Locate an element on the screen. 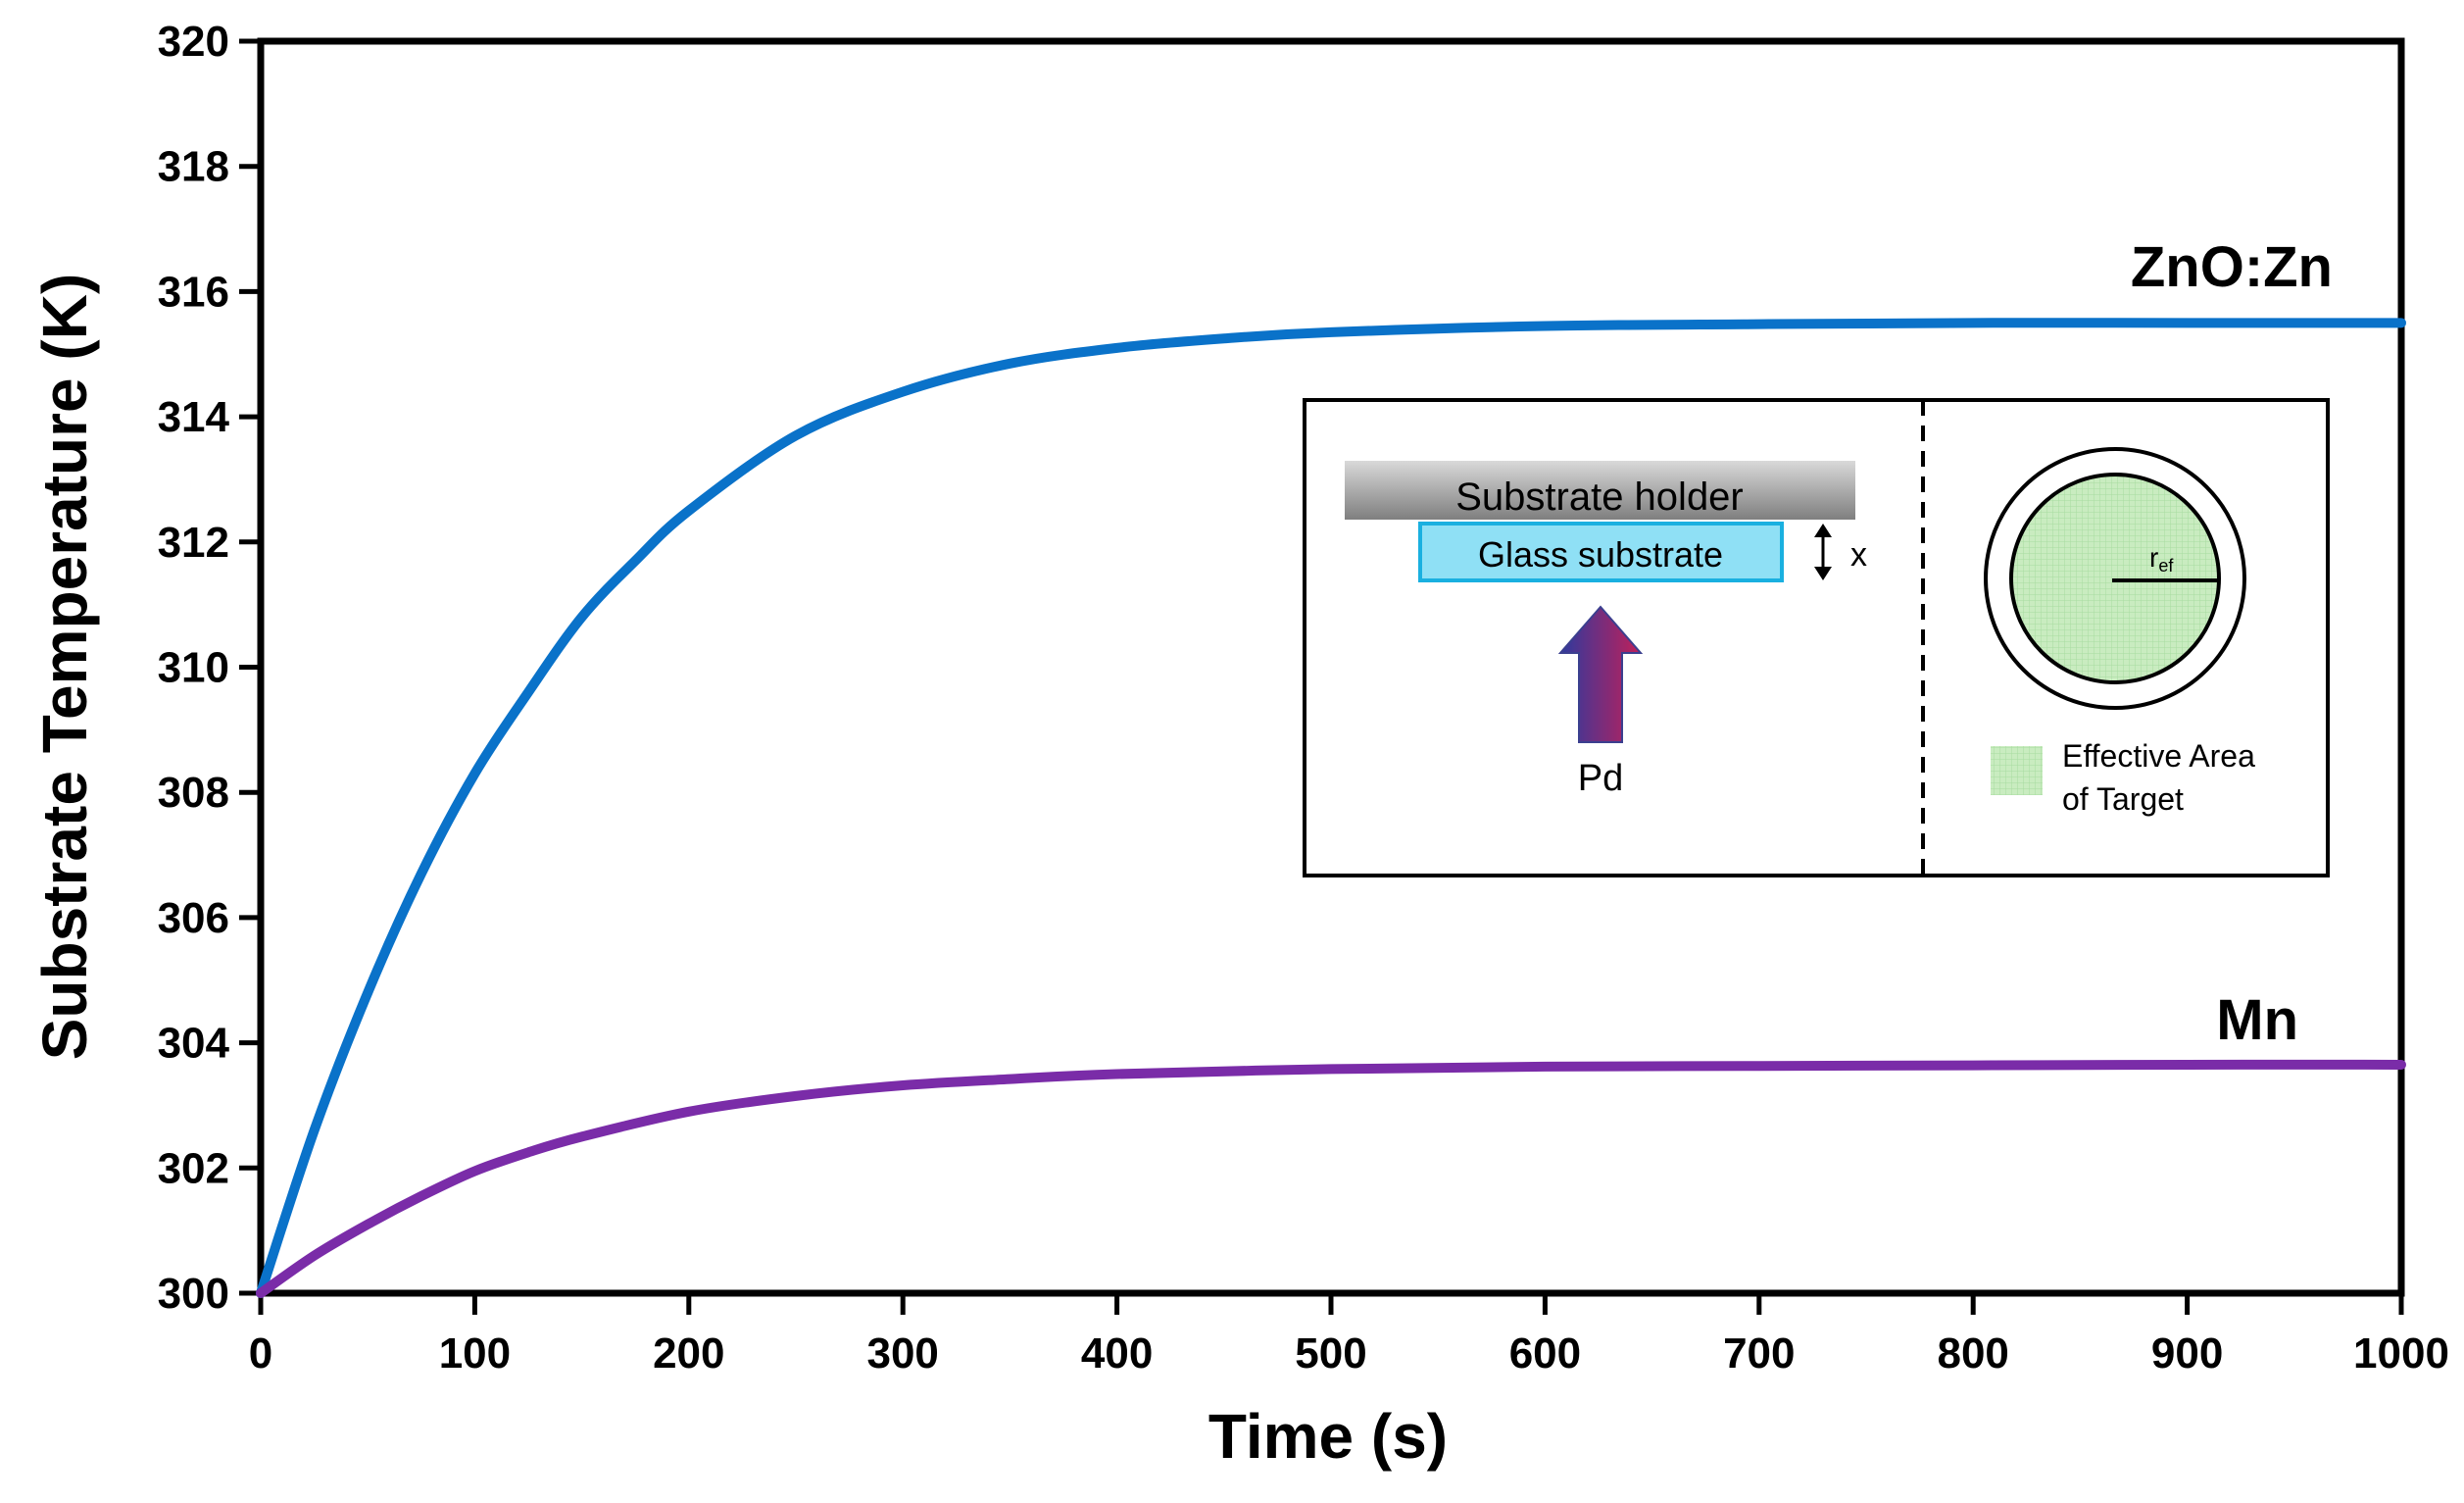 The height and width of the screenshot is (1503, 2464). y-tick-label: 316 is located at coordinates (193, 292).